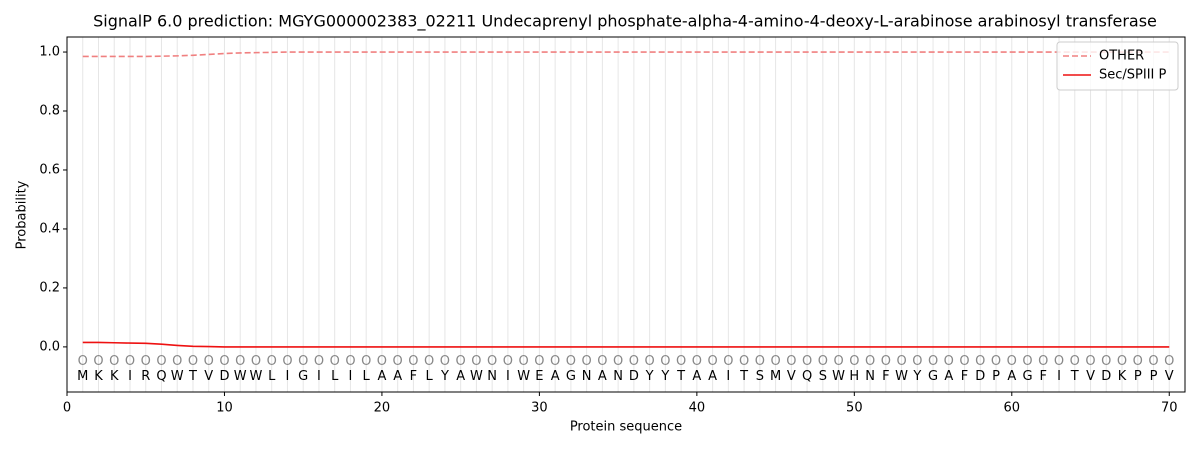 This screenshot has width=1200, height=450. I want to click on y-tick-label: 0.0, so click(49, 346).